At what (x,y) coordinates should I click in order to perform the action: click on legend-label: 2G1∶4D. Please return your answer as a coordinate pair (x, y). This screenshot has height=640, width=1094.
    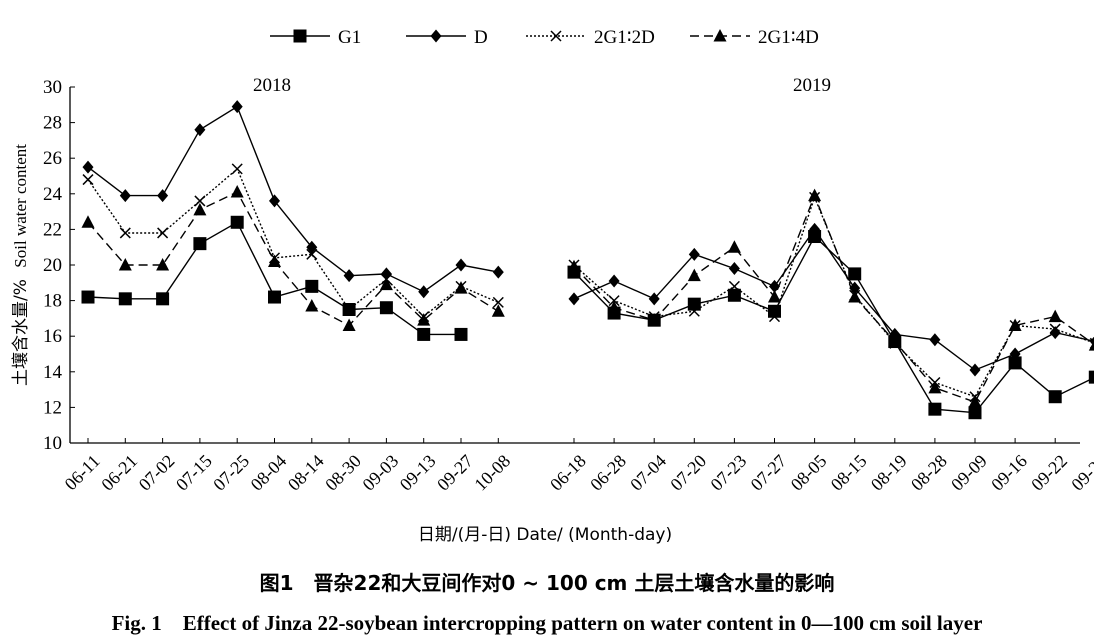
    Looking at the image, I should click on (788, 37).